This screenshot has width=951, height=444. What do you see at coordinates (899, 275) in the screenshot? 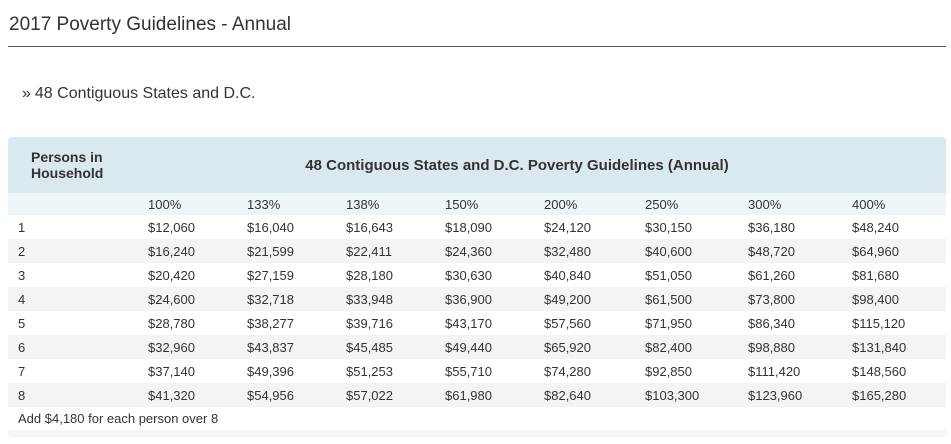
I see `guideline-value: $81,680` at bounding box center [899, 275].